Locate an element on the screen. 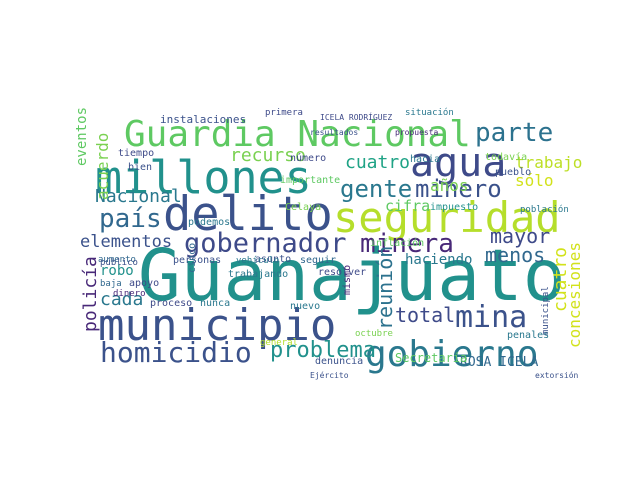 This screenshot has width=640, height=480. word: vehículo is located at coordinates (257, 261).